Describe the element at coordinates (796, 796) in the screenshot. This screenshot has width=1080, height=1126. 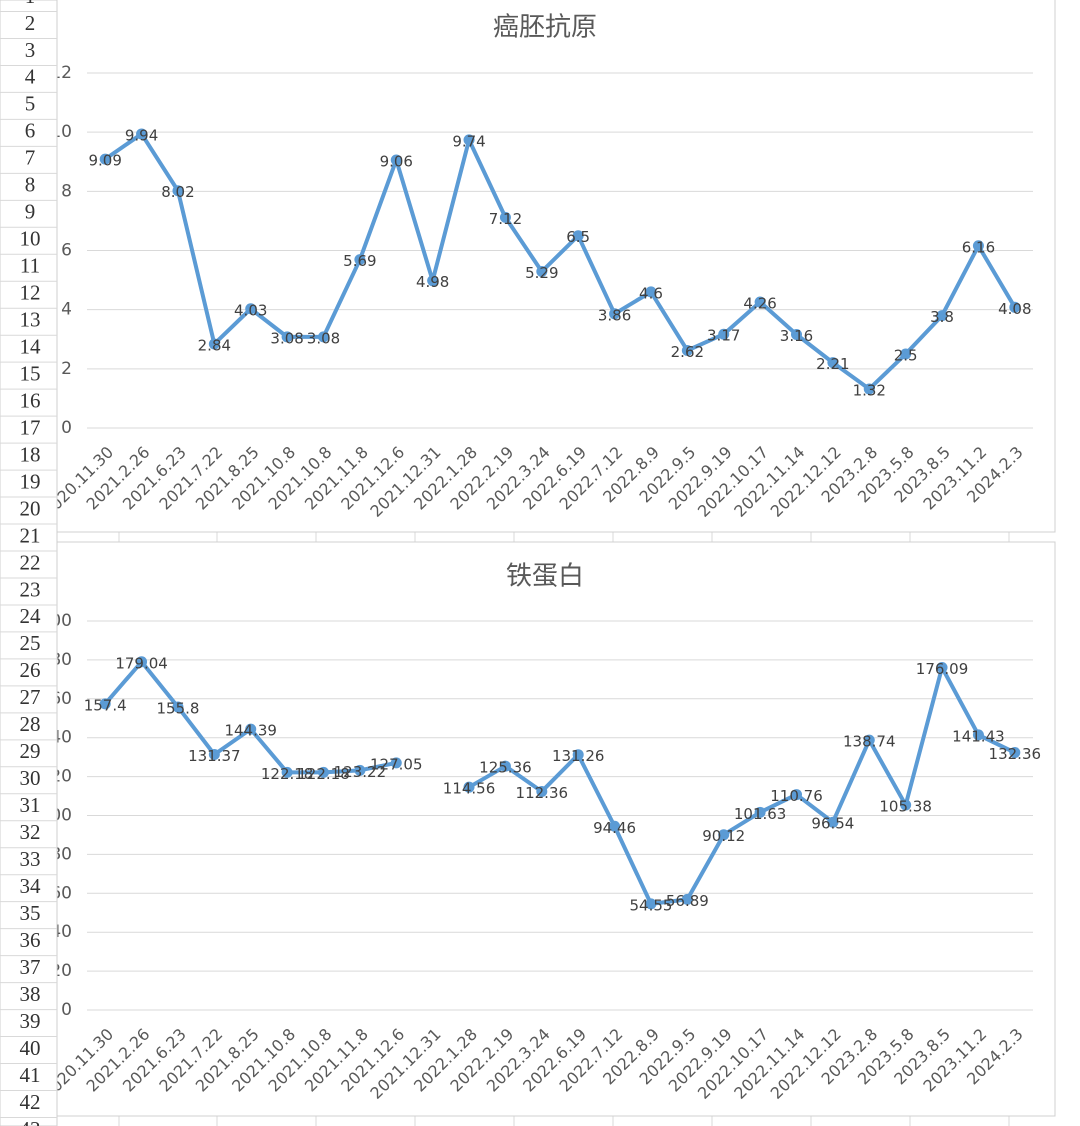
I see `data-label: 110.76` at that location.